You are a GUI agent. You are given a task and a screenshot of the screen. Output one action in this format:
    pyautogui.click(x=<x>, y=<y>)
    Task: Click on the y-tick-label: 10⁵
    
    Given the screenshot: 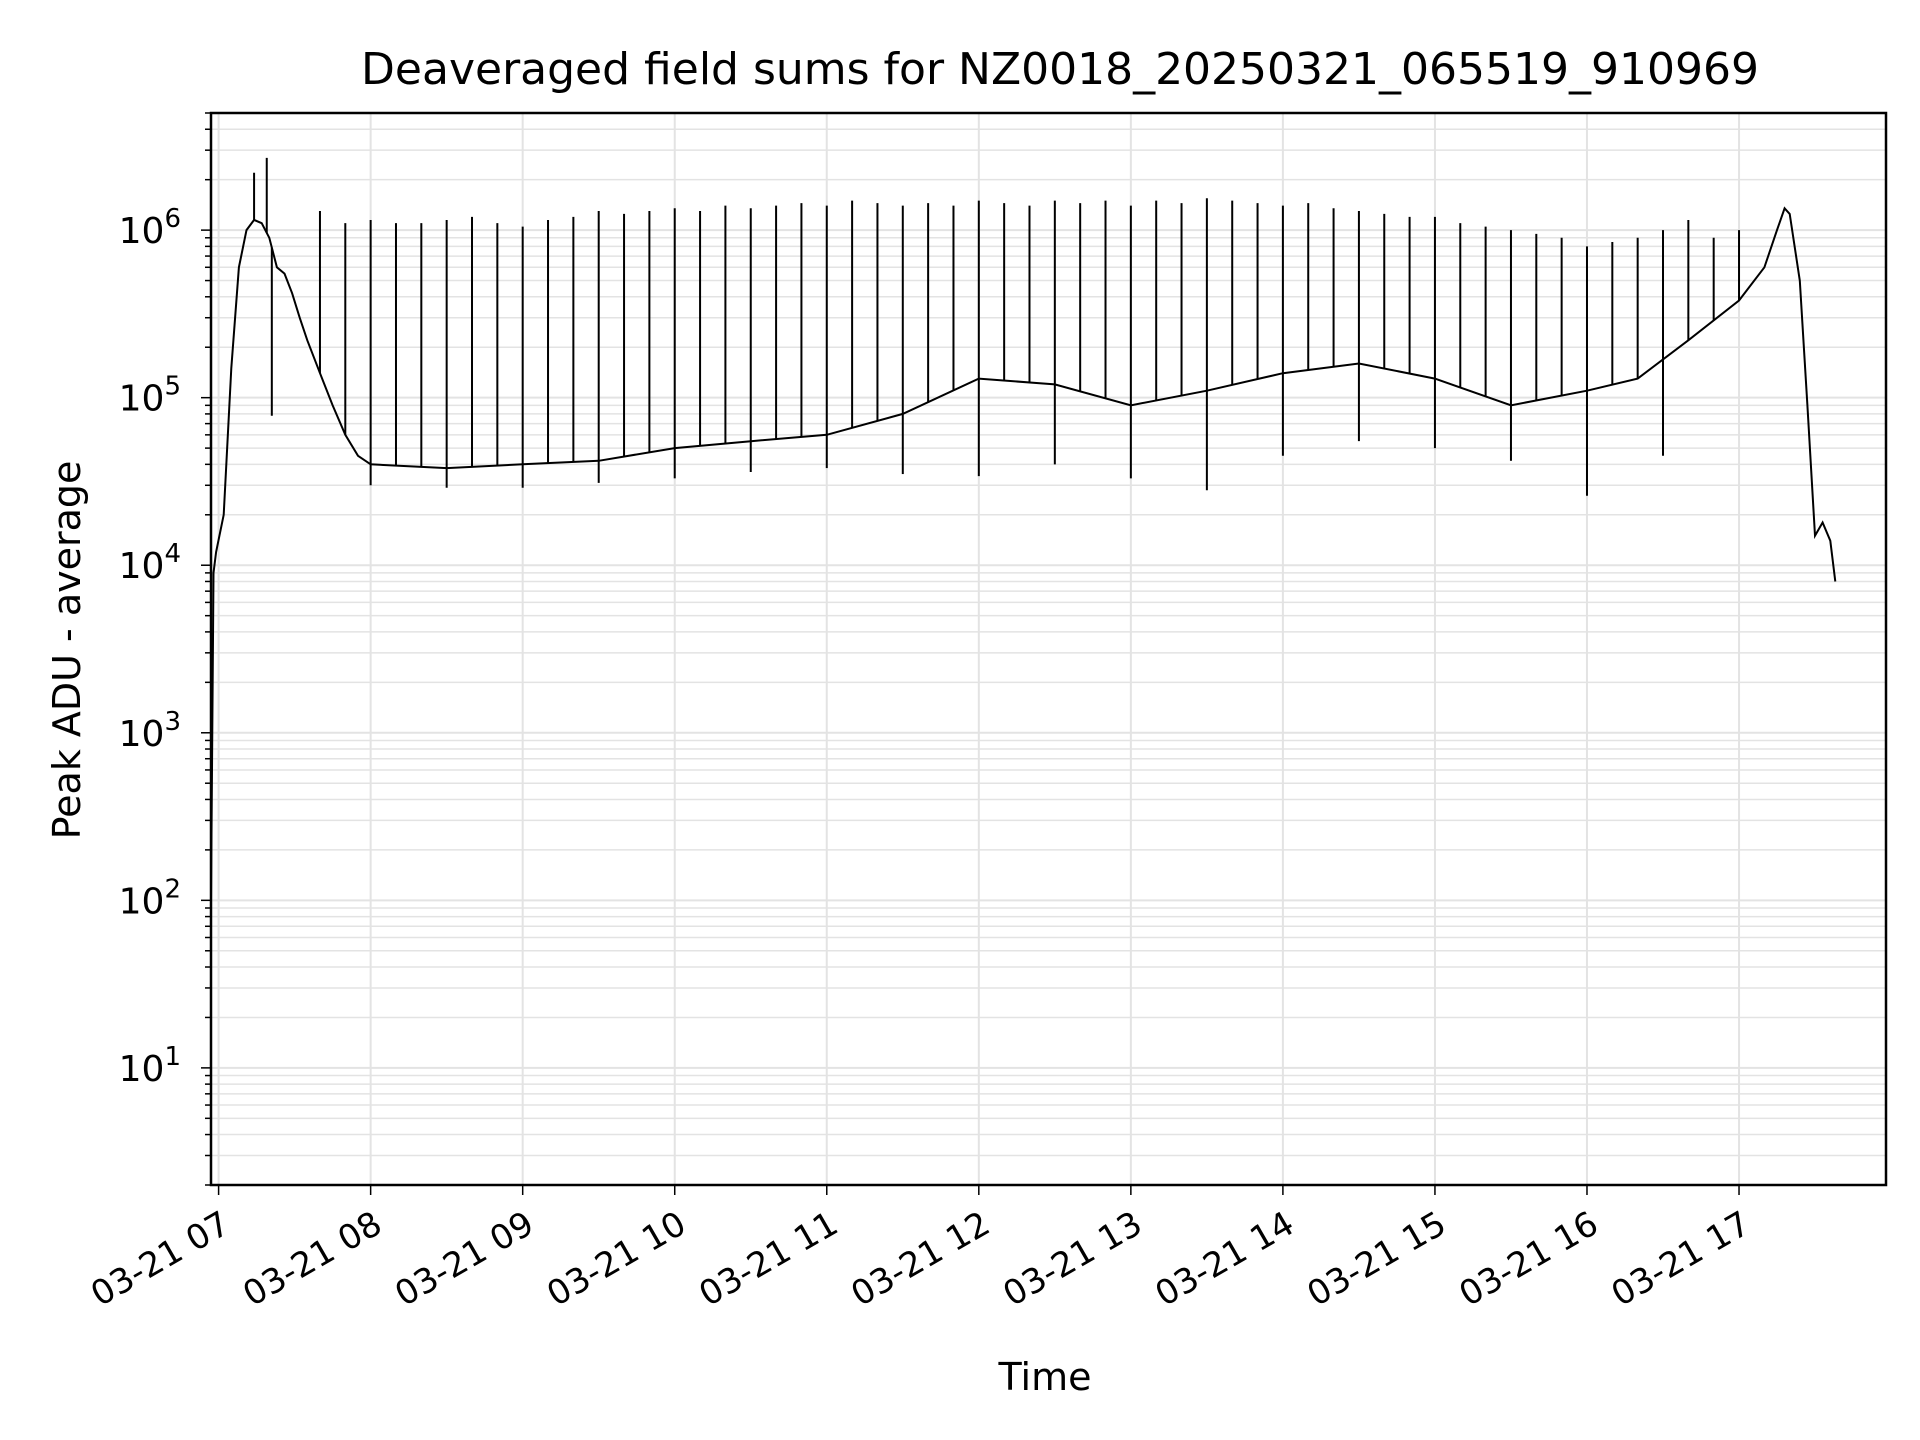 What is the action you would take?
    pyautogui.click(x=150, y=396)
    